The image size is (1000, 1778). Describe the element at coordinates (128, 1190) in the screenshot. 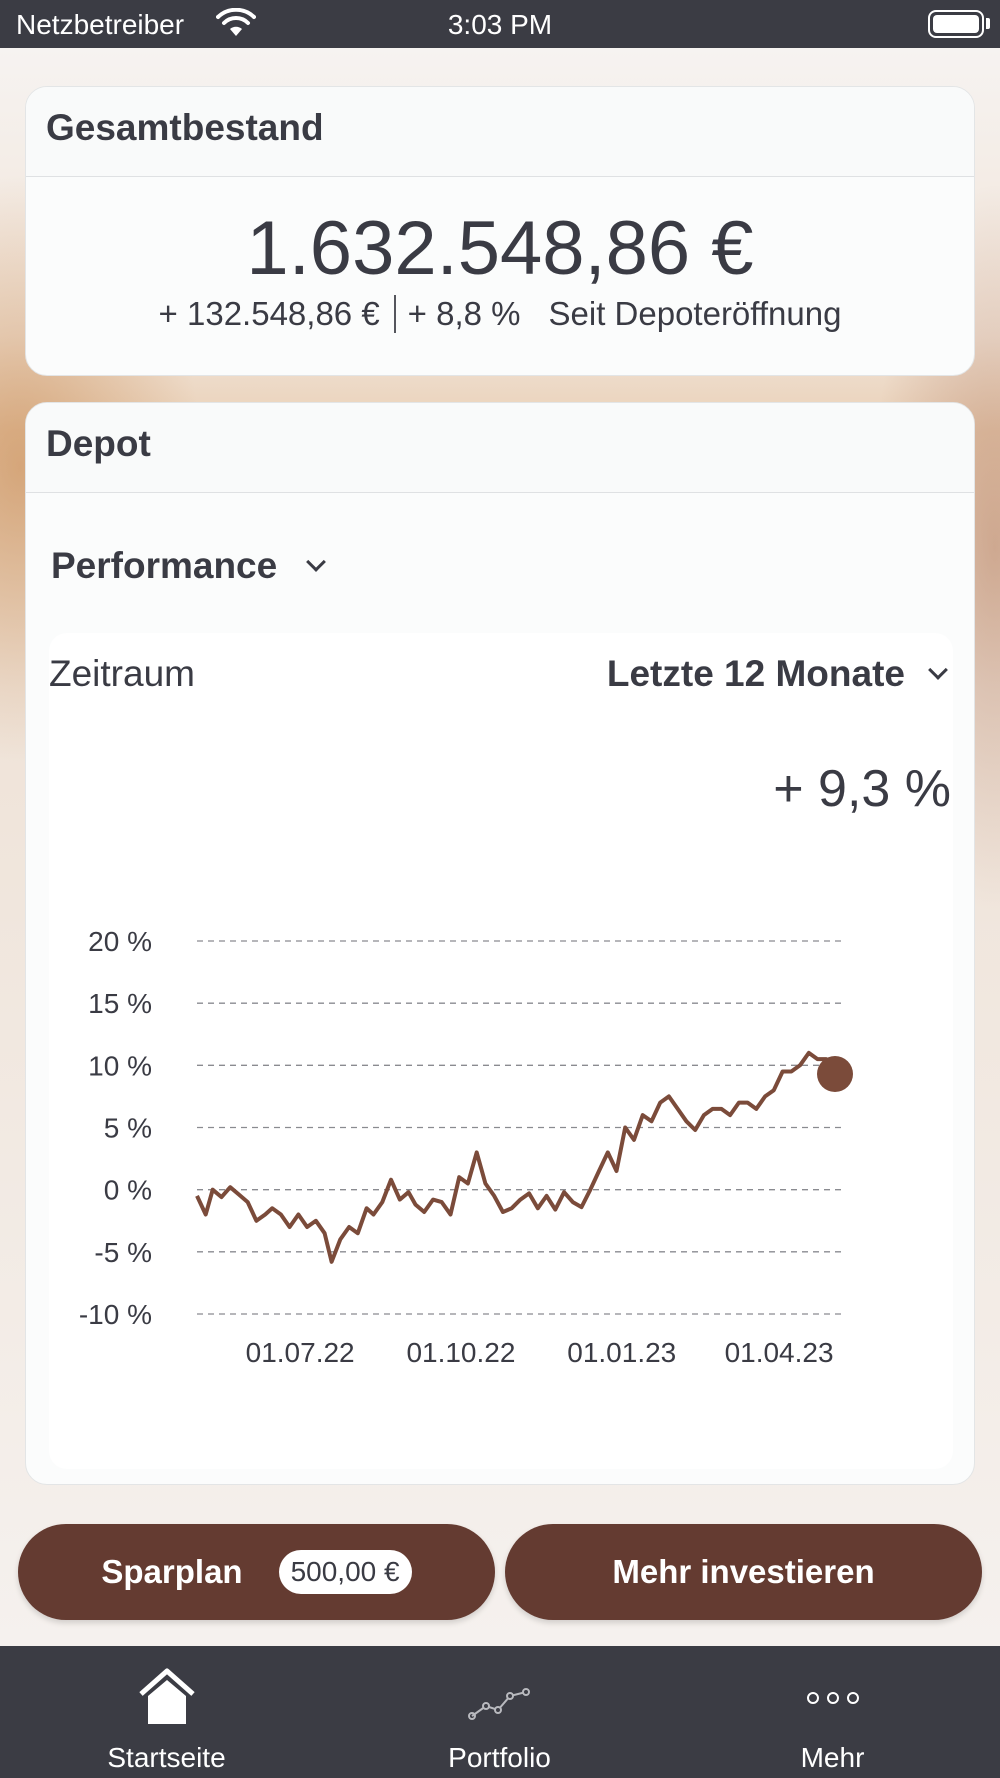

I see `y-tick-label: 0 %` at that location.